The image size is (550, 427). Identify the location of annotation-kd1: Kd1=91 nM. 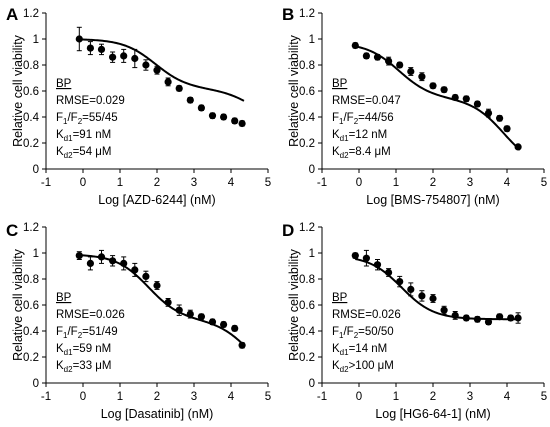
(83, 136).